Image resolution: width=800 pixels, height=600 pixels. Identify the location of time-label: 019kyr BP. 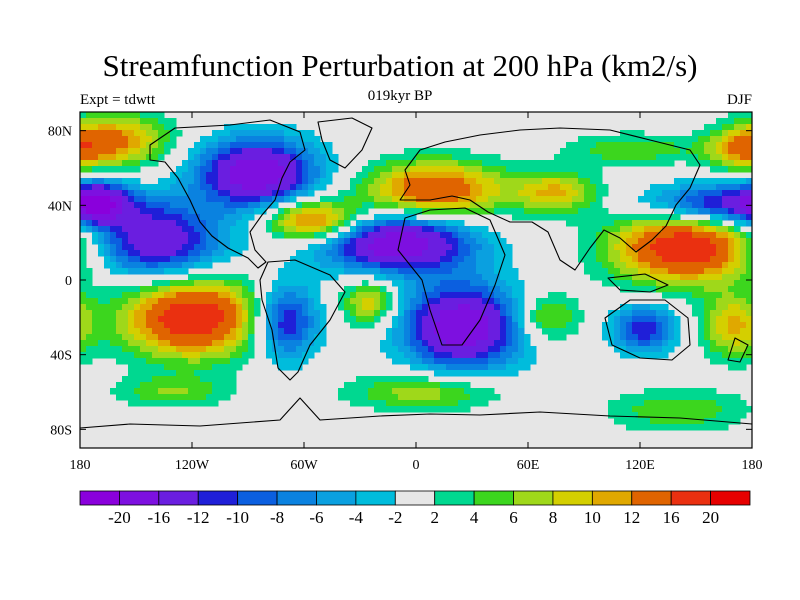
(400, 96).